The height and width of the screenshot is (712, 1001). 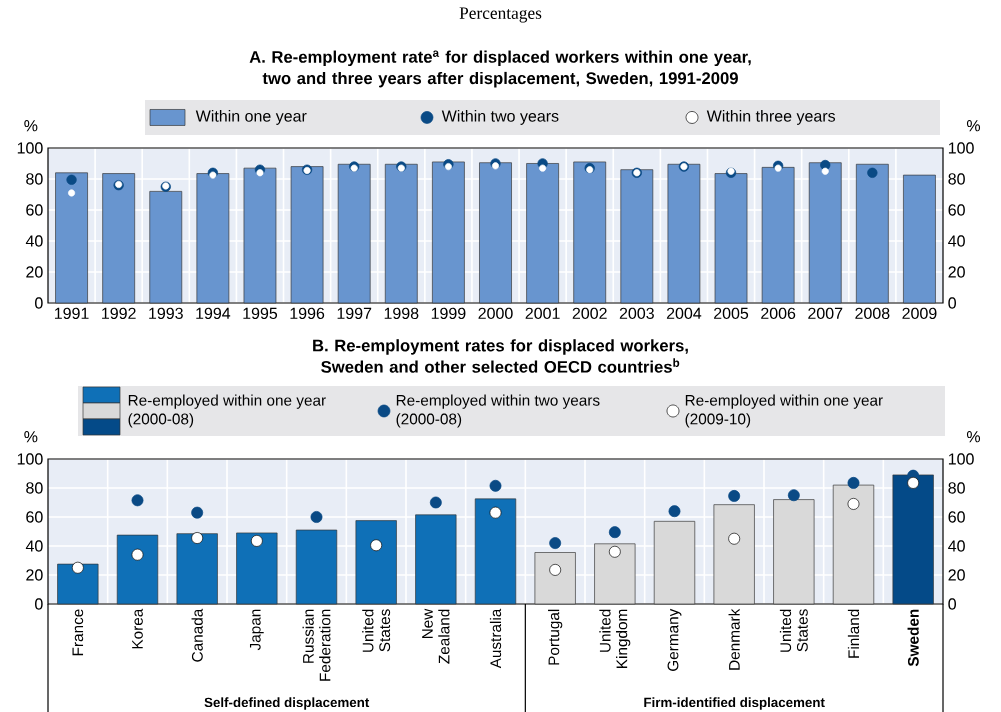 I want to click on x-tick-label: Sweden, so click(x=913, y=638).